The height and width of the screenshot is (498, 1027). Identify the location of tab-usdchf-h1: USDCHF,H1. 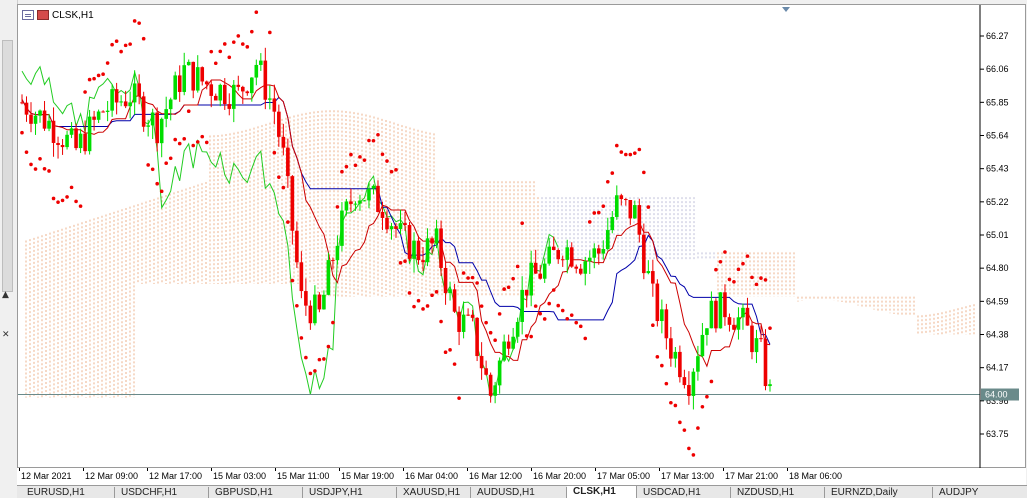
(162, 492).